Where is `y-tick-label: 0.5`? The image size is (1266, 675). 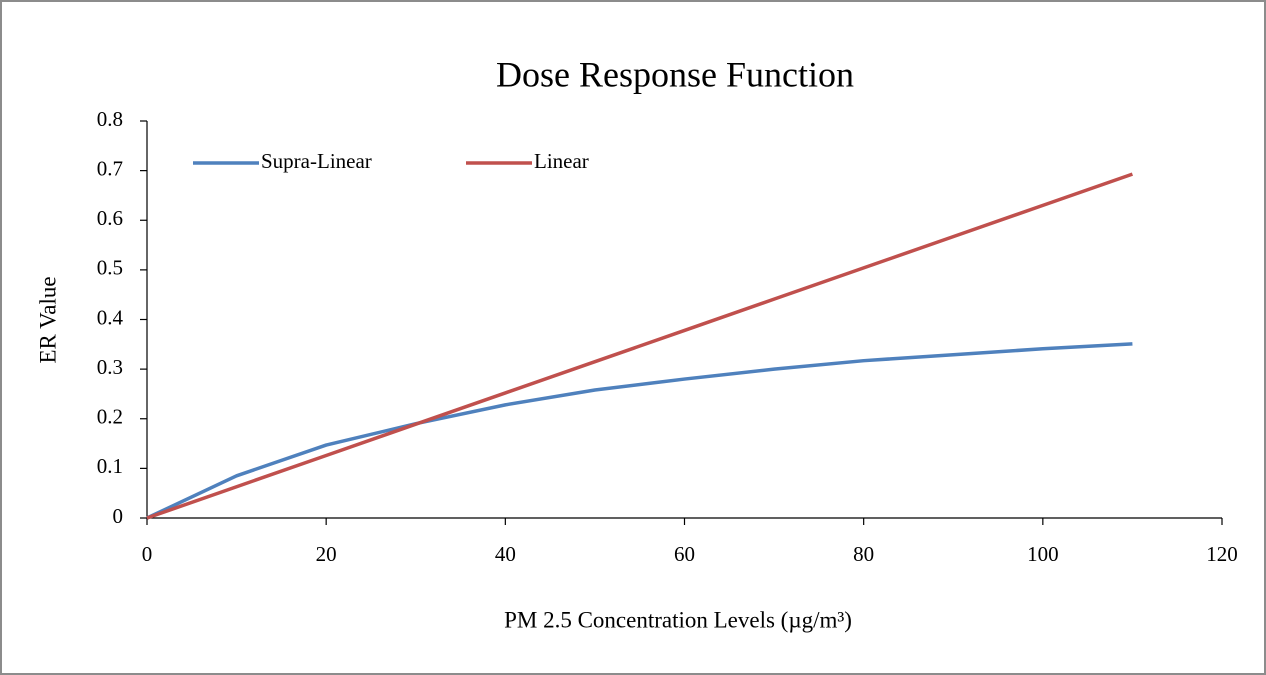
y-tick-label: 0.5 is located at coordinates (110, 268).